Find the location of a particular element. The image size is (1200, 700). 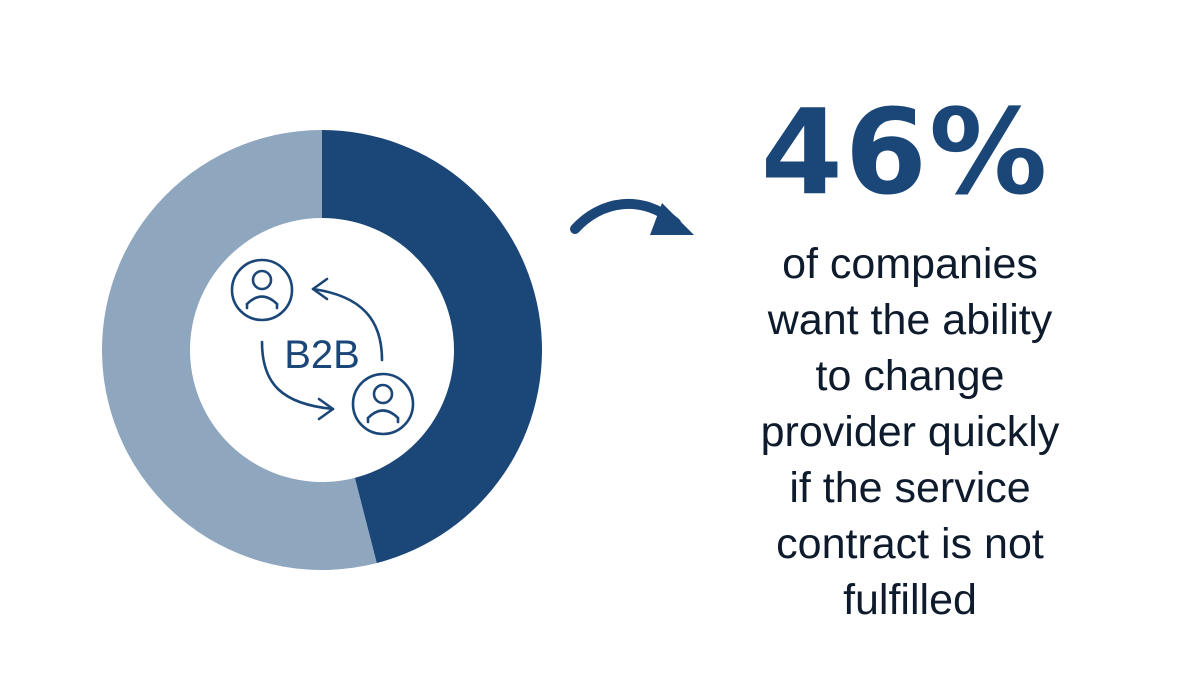

arrow-curved-right-icon is located at coordinates (297, 380).